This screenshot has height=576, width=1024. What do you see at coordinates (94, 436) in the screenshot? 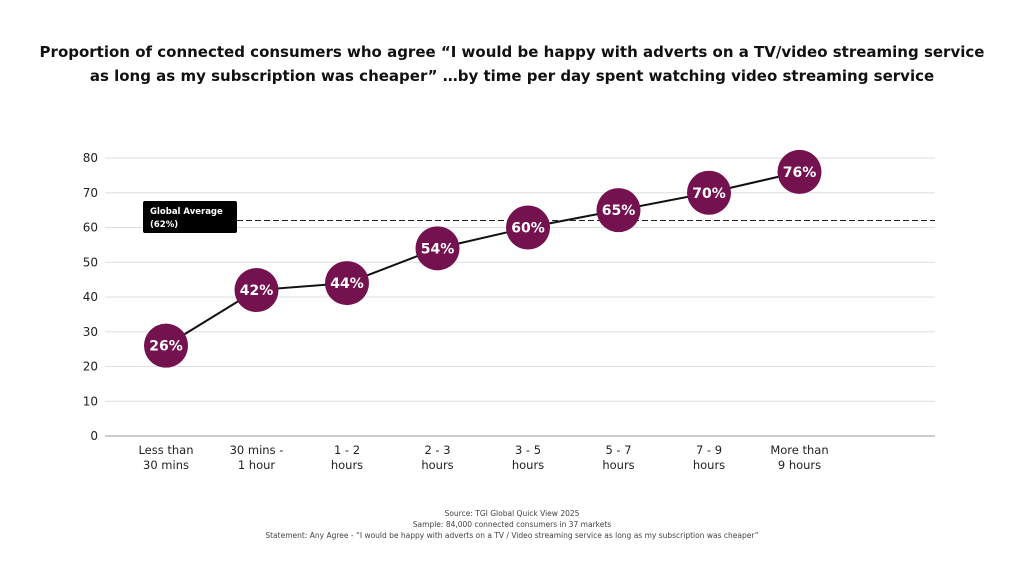
I see `y-tick-label: 0` at bounding box center [94, 436].